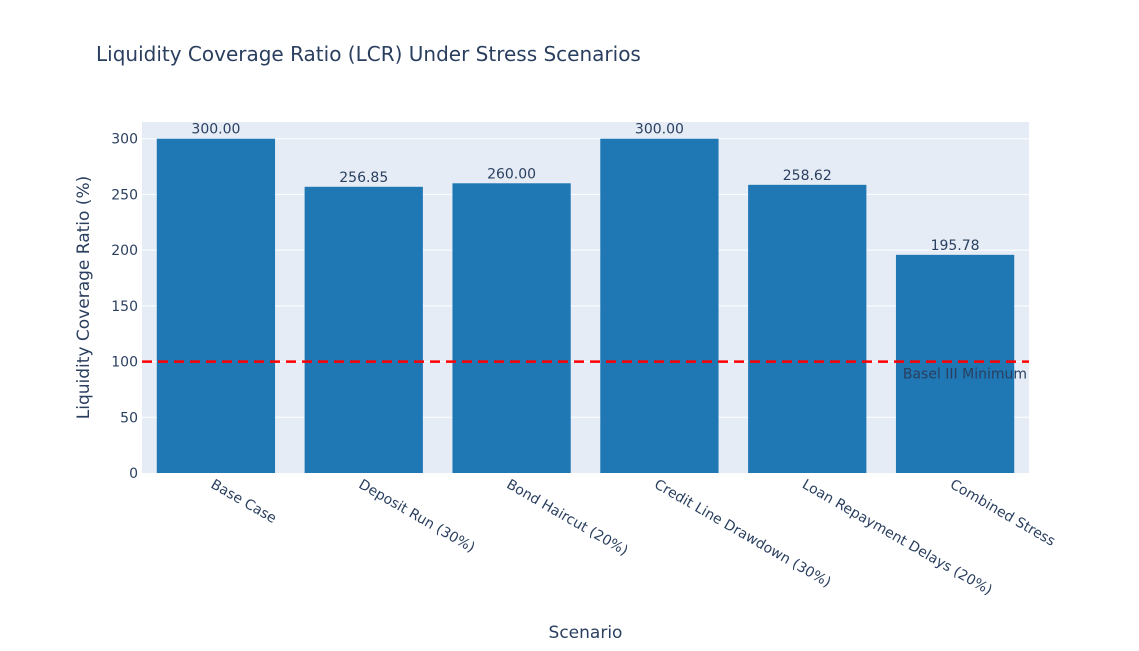 This screenshot has height=651, width=1139. I want to click on bar-value-label: 195.78, so click(955, 246).